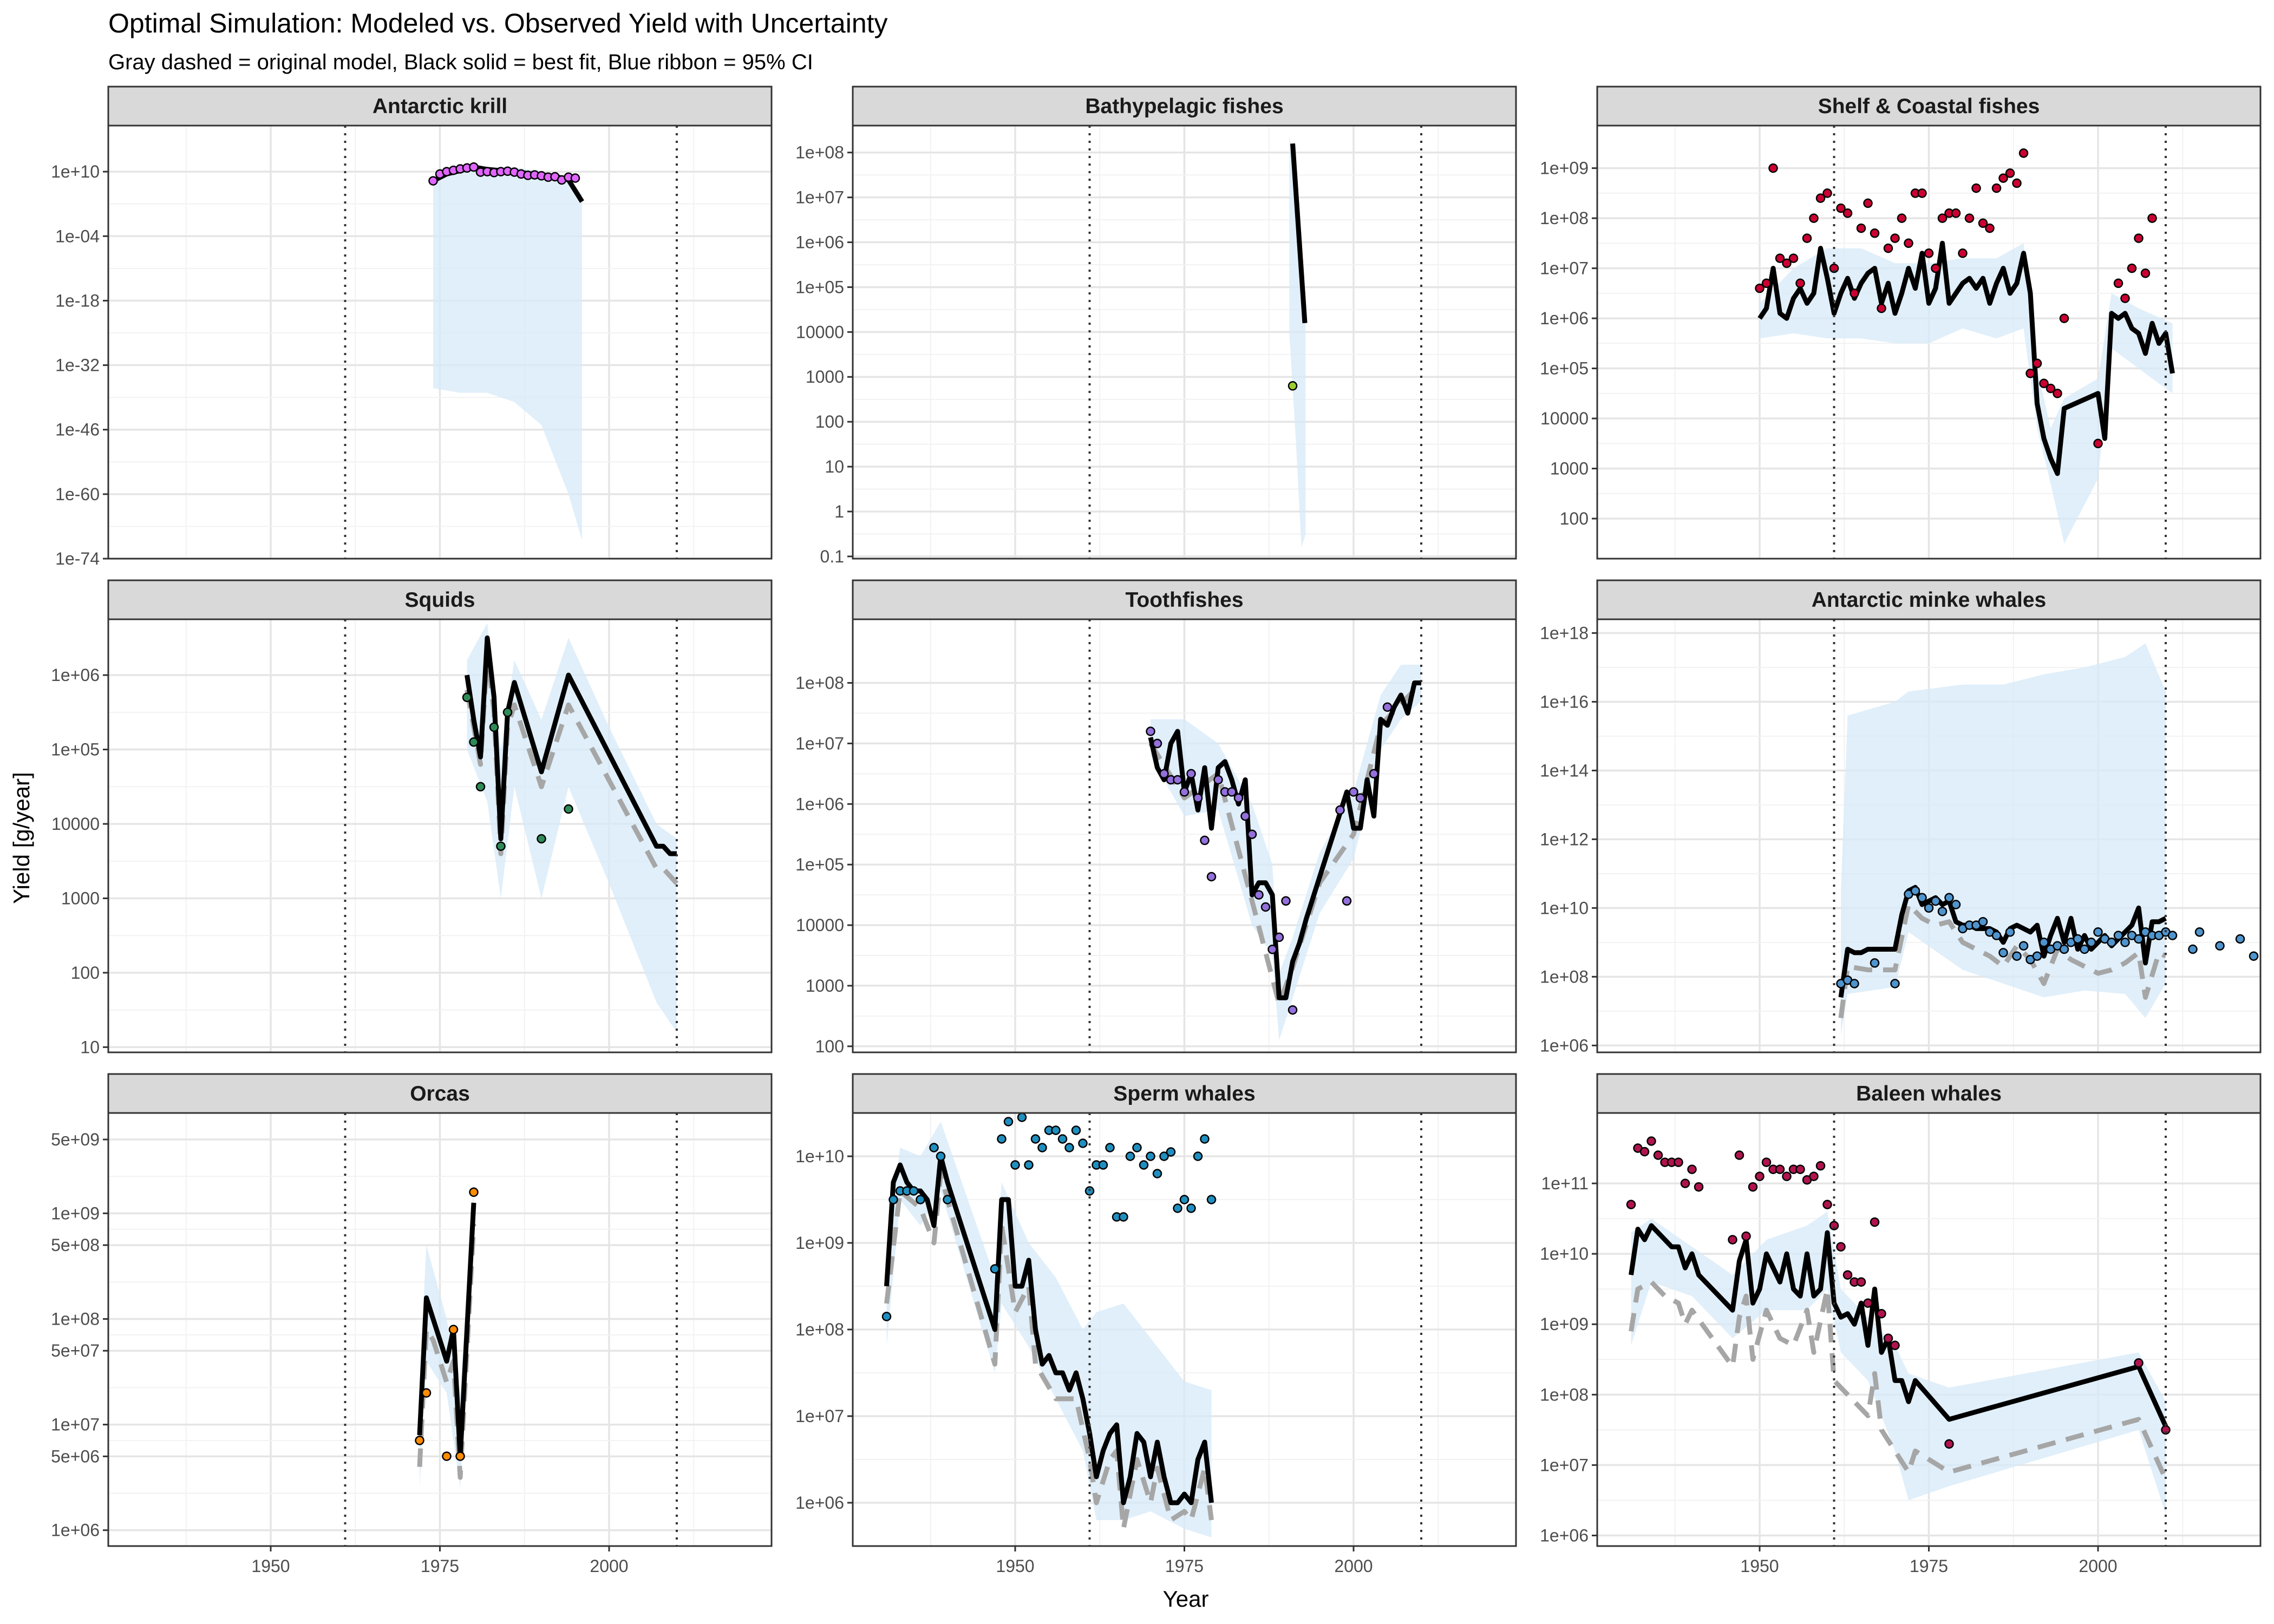  I want to click on y-tick-label: 1e+09, so click(1565, 1324).